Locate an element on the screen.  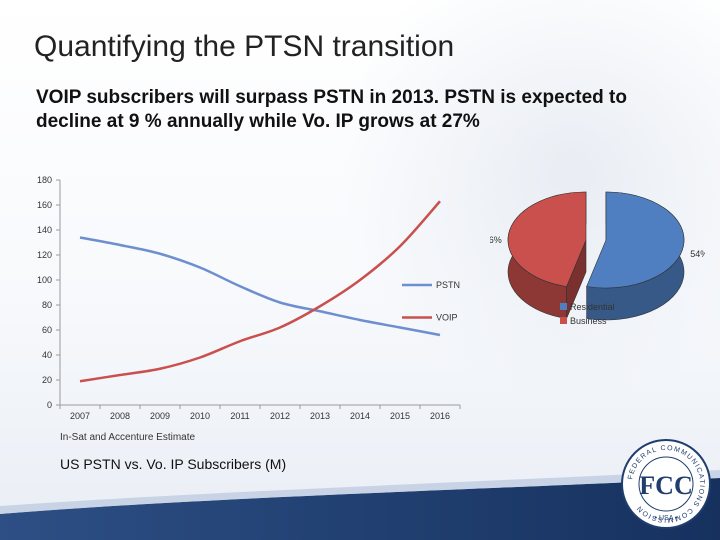
x-tick-label: 2009 is located at coordinates (160, 416).